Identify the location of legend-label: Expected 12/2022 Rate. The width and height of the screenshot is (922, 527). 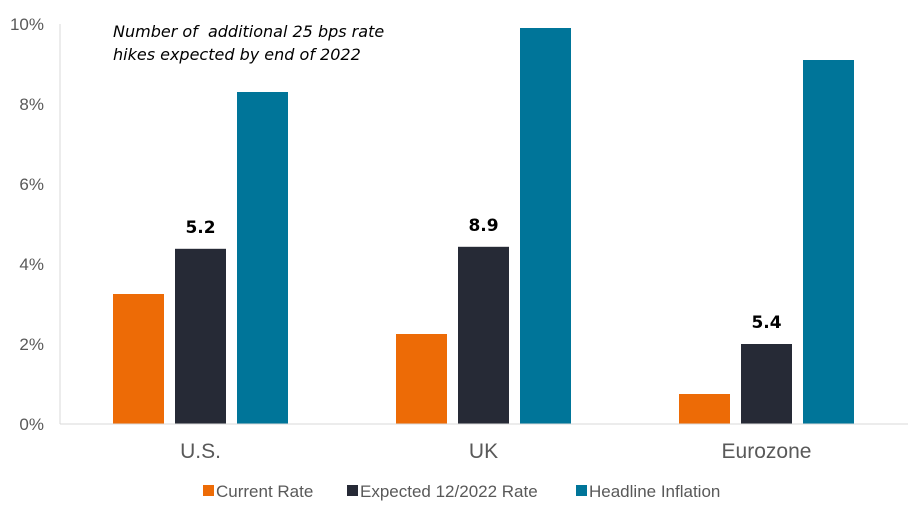
(449, 491).